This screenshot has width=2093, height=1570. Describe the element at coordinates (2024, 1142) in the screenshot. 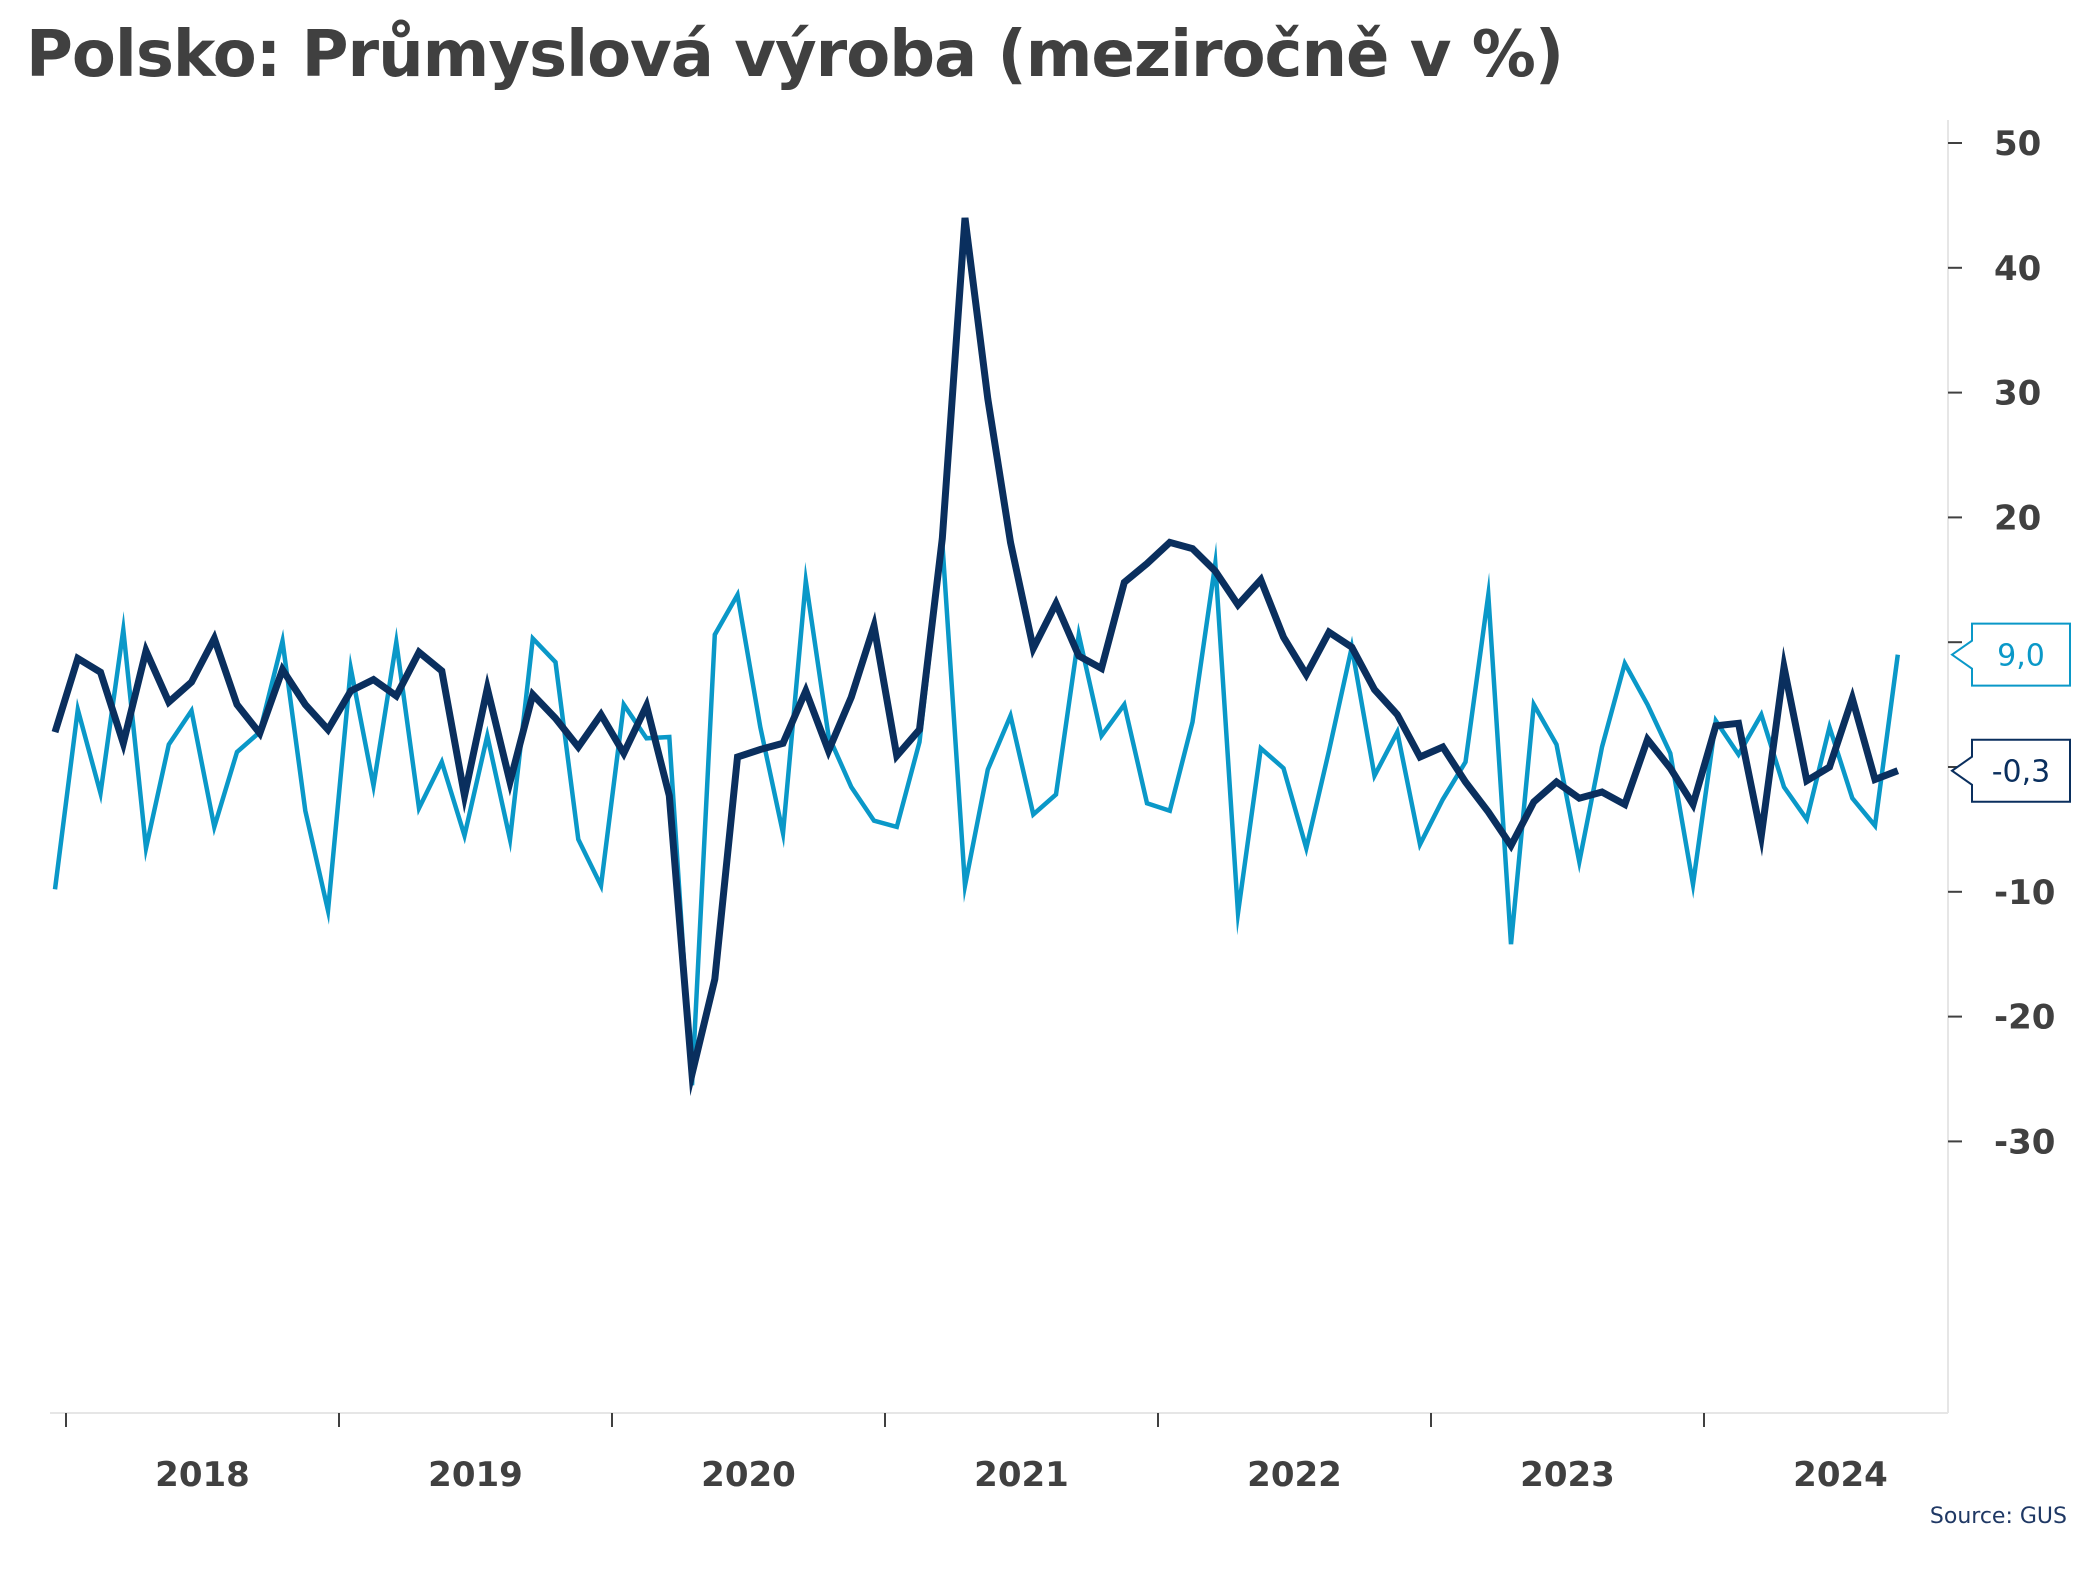

I see `y-tick-label: -30` at that location.